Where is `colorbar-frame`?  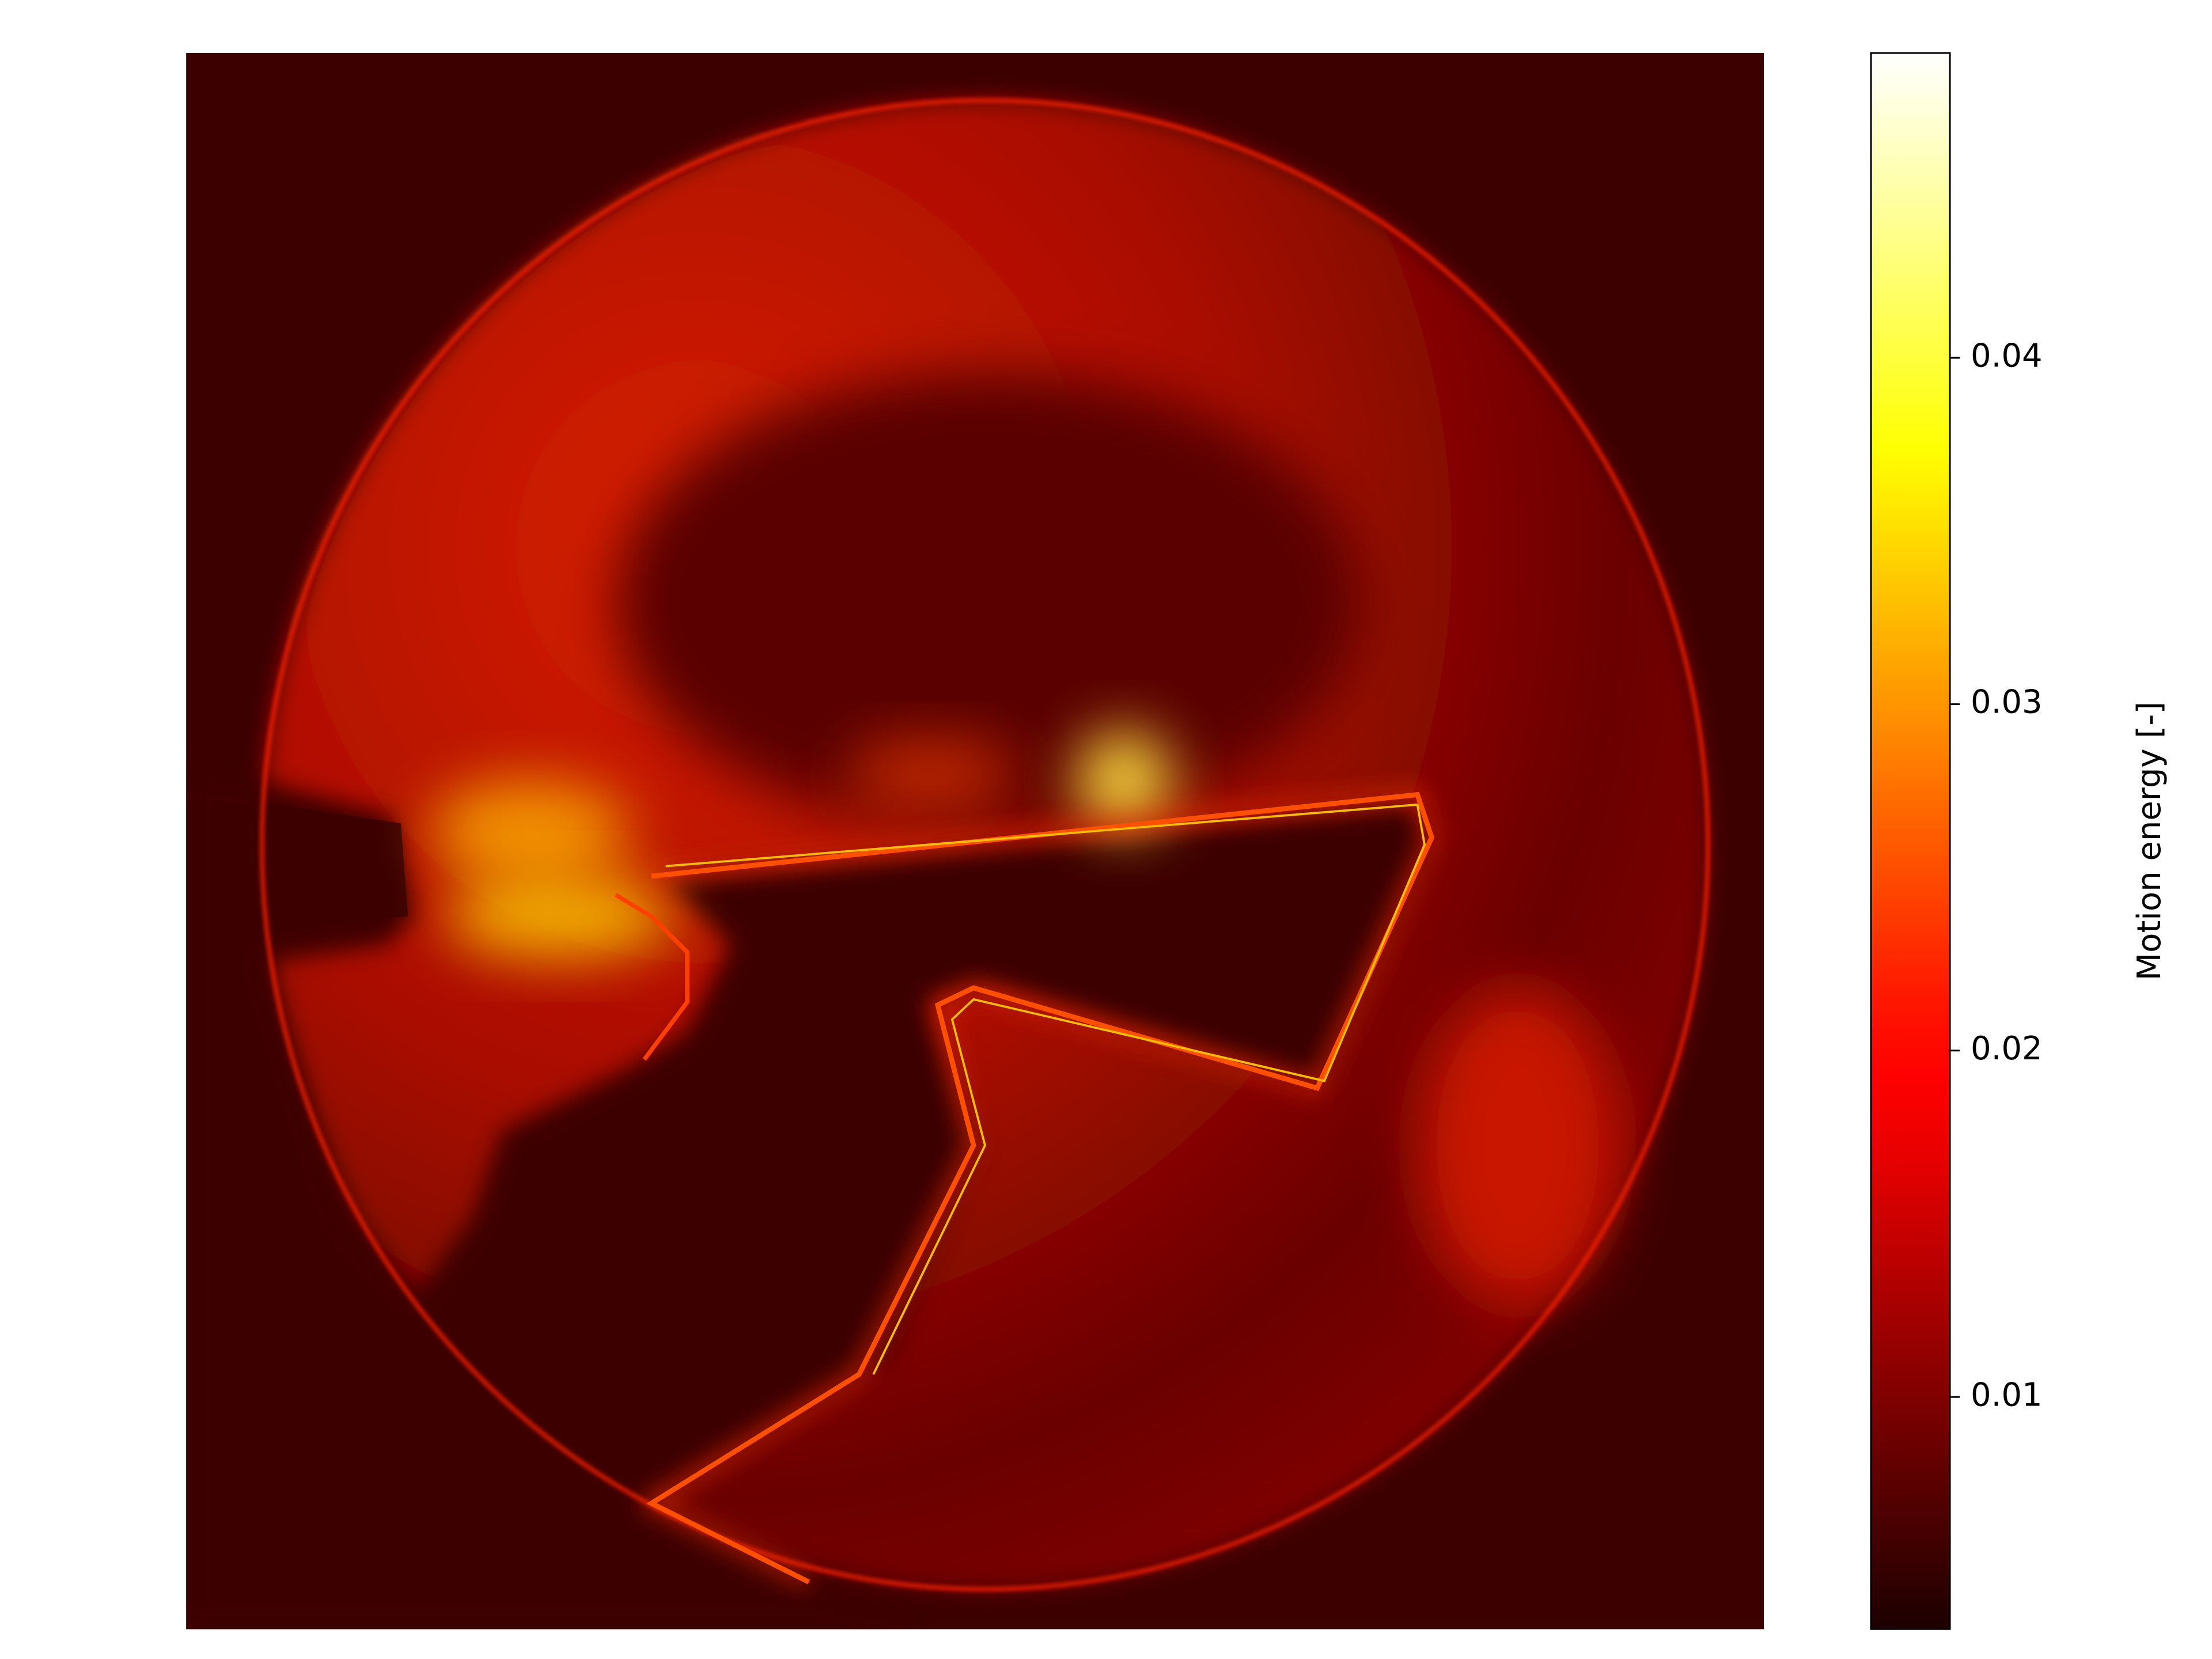
colorbar-frame is located at coordinates (1910, 841).